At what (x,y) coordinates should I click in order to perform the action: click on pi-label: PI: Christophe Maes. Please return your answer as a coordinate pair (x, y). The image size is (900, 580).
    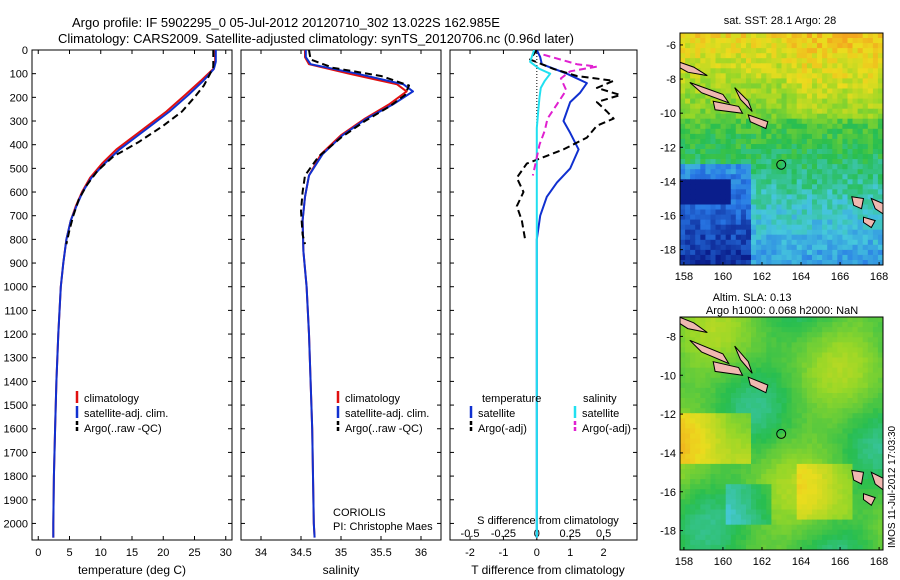
    Looking at the image, I should click on (383, 527).